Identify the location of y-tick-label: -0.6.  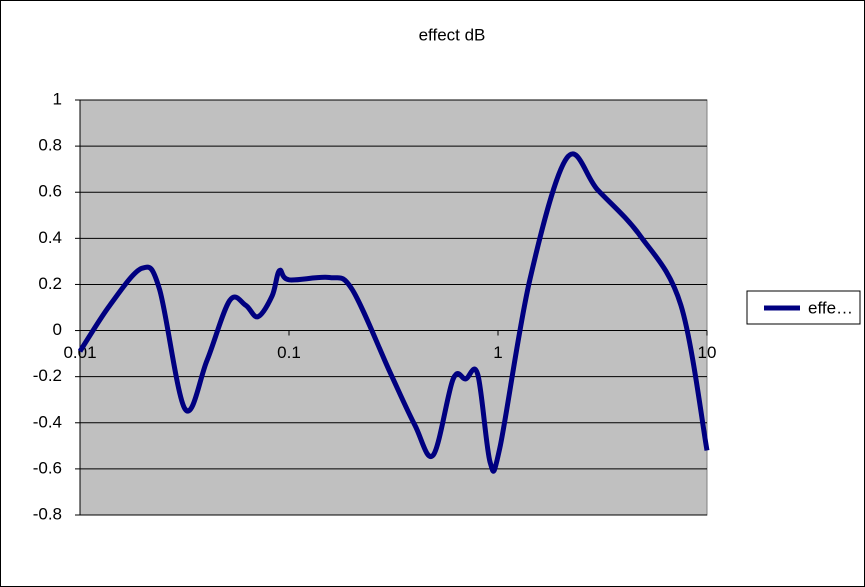
(47, 467).